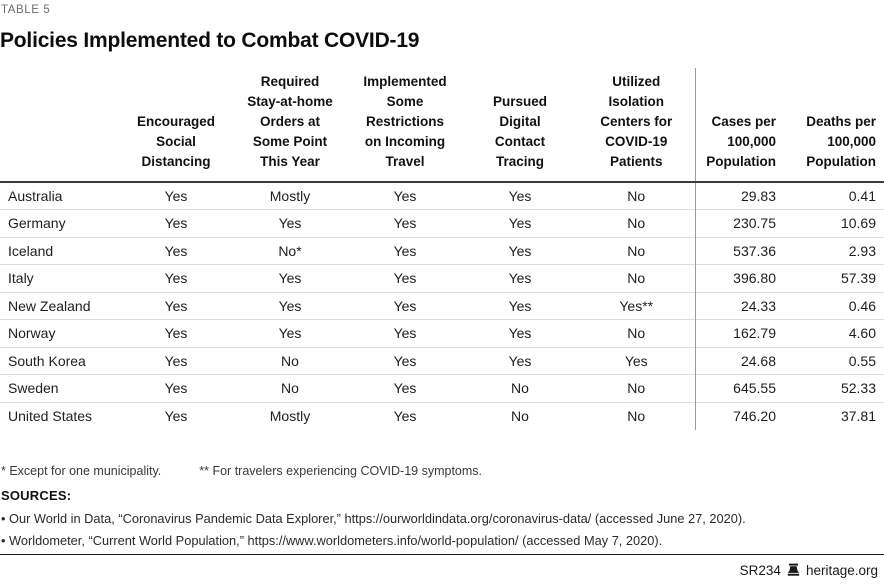  What do you see at coordinates (858, 278) in the screenshot?
I see `value-cell: 57.39` at bounding box center [858, 278].